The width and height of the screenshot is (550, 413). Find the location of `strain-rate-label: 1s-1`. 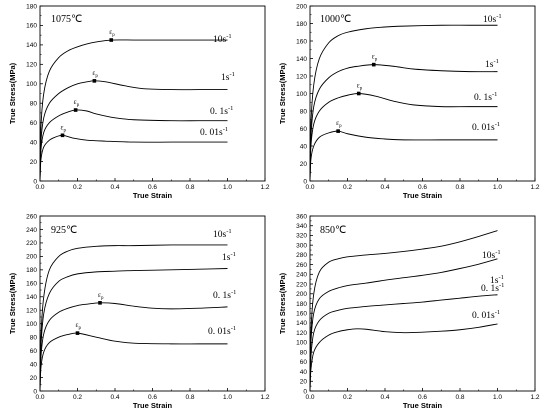

strain-rate-label: 1s-1 is located at coordinates (229, 257).